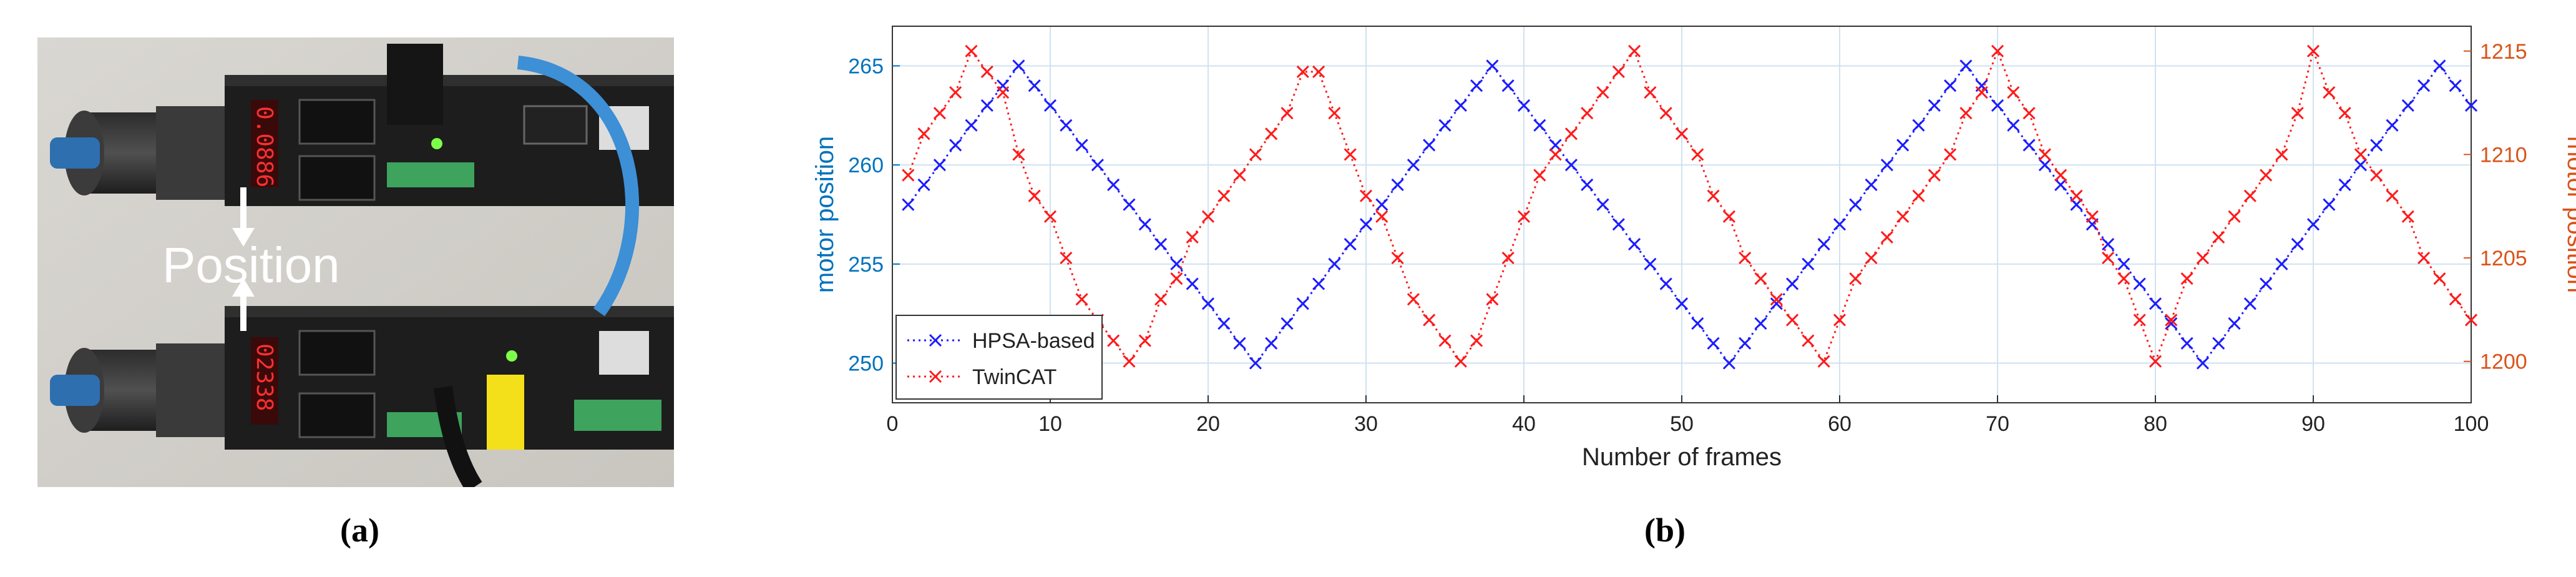 This screenshot has width=2576, height=577. What do you see at coordinates (999, 357) in the screenshot?
I see `legend: HPSA-based TwinCAT` at bounding box center [999, 357].